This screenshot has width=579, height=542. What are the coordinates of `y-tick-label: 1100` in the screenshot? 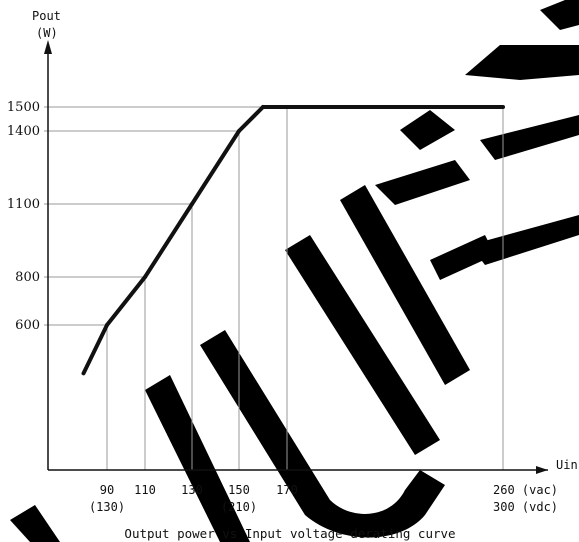 It's located at (23, 204).